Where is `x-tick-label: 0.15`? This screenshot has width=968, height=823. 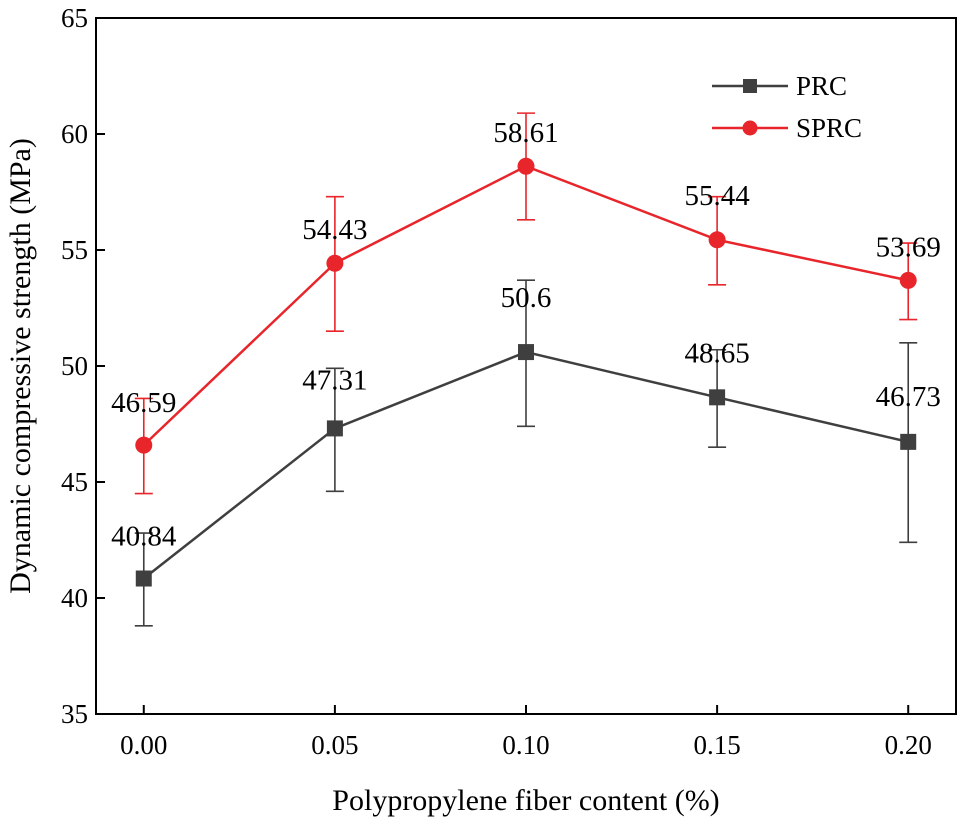
x-tick-label: 0.15 is located at coordinates (716, 745).